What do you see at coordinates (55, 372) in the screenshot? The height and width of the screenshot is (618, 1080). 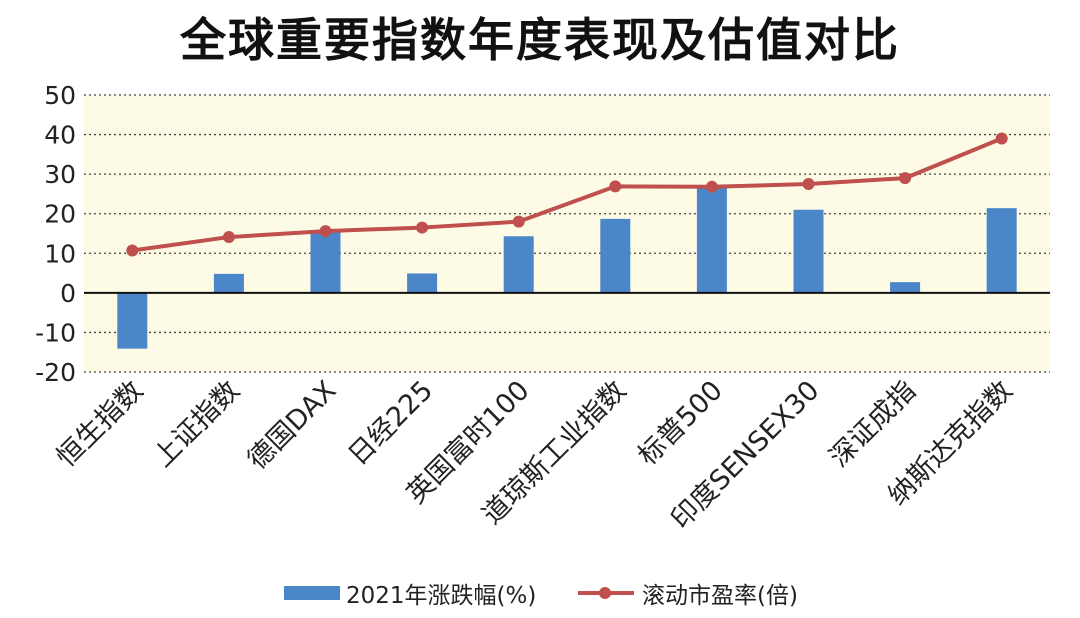 I see `y-tick-label: -20` at bounding box center [55, 372].